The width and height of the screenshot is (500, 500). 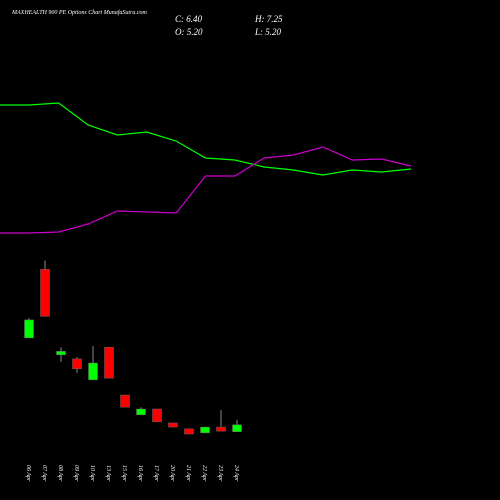 What do you see at coordinates (108, 473) in the screenshot?
I see `x-tick-label: 13 Apr` at bounding box center [108, 473].